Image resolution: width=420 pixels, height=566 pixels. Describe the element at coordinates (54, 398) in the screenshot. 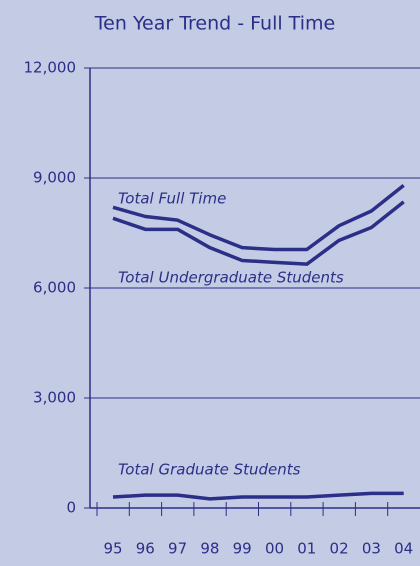

I see `y-tick-label: 3,000` at that location.